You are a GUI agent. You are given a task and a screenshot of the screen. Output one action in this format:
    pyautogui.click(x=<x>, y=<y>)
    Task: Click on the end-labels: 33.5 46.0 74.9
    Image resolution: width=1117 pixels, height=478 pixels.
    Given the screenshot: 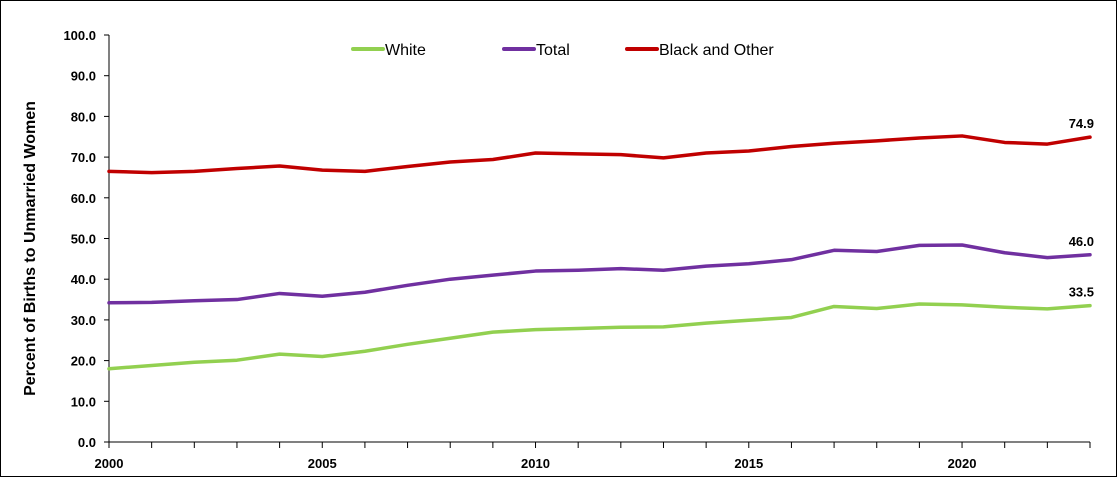 What is the action you would take?
    pyautogui.click(x=1081, y=207)
    